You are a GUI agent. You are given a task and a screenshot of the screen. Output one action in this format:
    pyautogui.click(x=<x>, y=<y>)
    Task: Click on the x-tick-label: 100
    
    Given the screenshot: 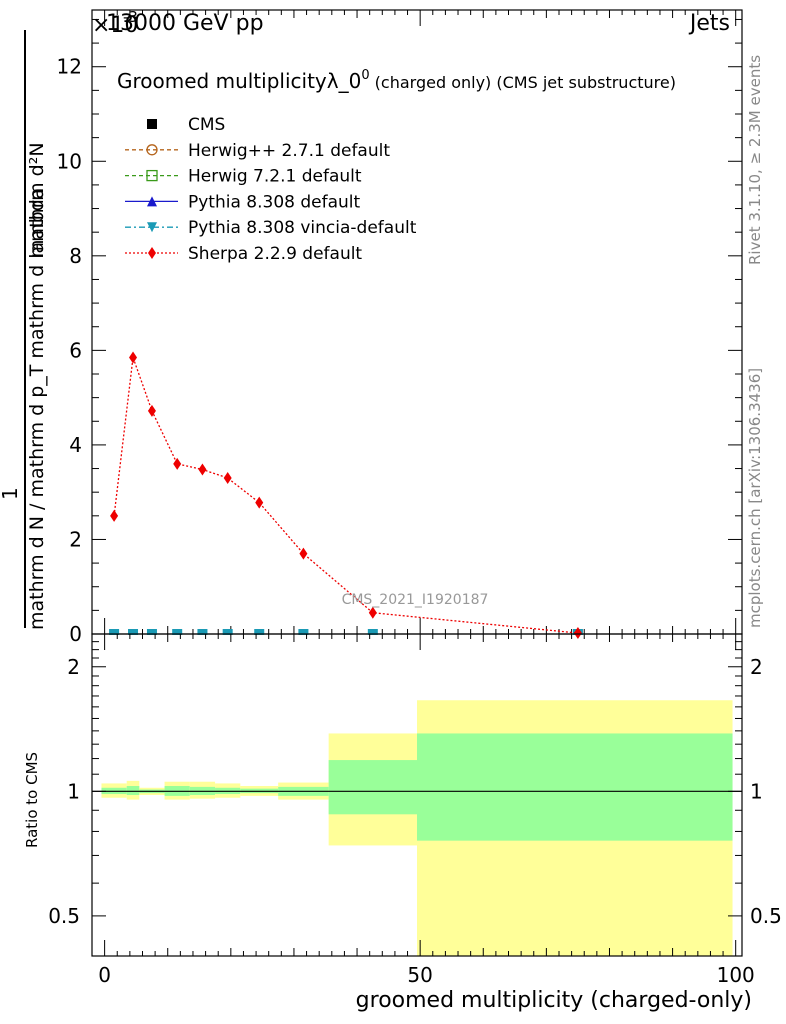 What is the action you would take?
    pyautogui.click(x=736, y=975)
    